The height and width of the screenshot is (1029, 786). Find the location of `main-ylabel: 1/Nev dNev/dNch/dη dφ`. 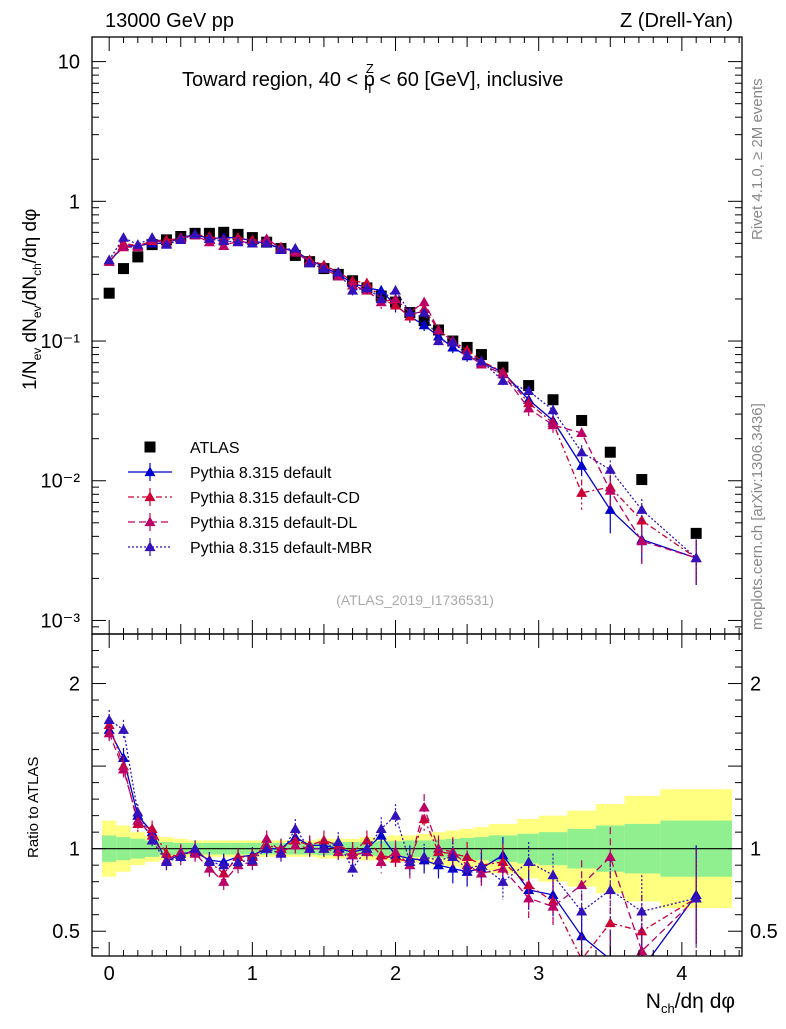

main-ylabel: 1/Nev dNev/dNch/dη dφ is located at coordinates (32, 299).